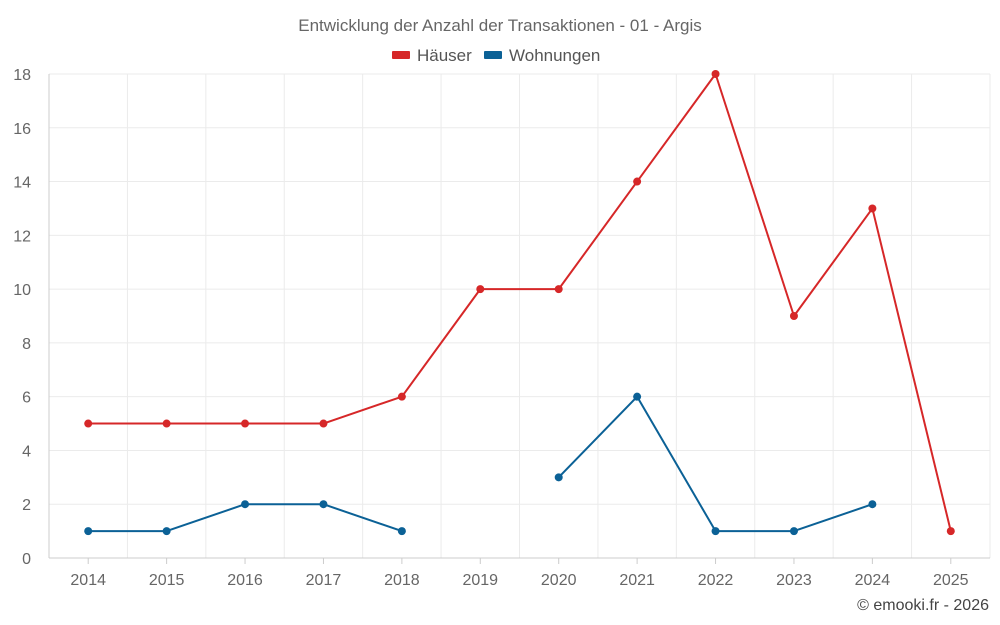 Image resolution: width=1000 pixels, height=625 pixels. What do you see at coordinates (88, 580) in the screenshot?
I see `x-tick-label: 2014` at bounding box center [88, 580].